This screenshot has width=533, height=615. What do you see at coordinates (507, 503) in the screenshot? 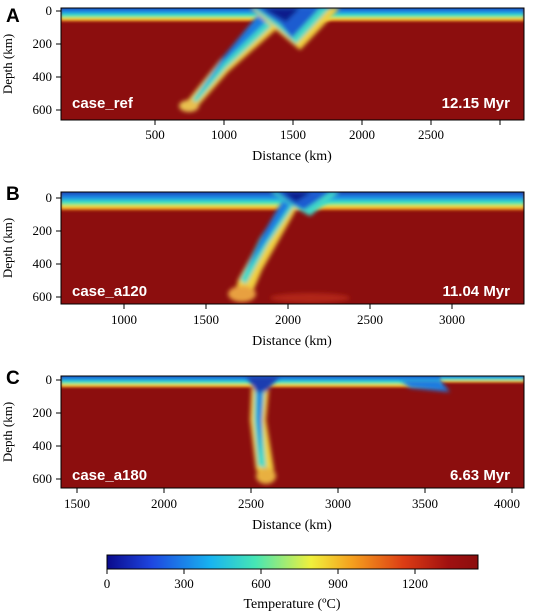
I see `x-tick-label: 4000` at bounding box center [507, 503].